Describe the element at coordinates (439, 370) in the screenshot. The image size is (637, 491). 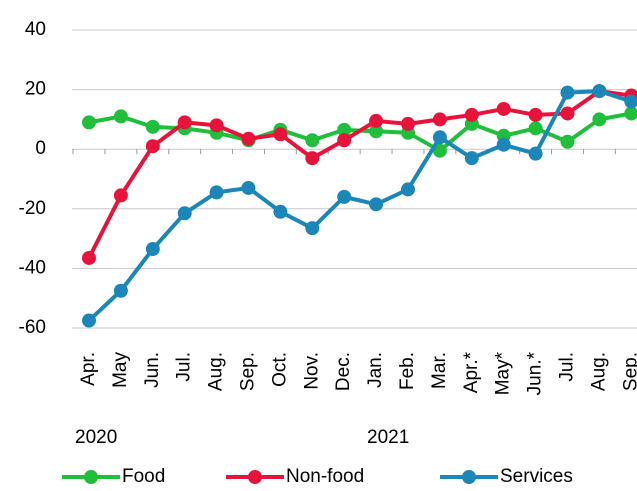
I see `x-tick-label: Mar.` at that location.